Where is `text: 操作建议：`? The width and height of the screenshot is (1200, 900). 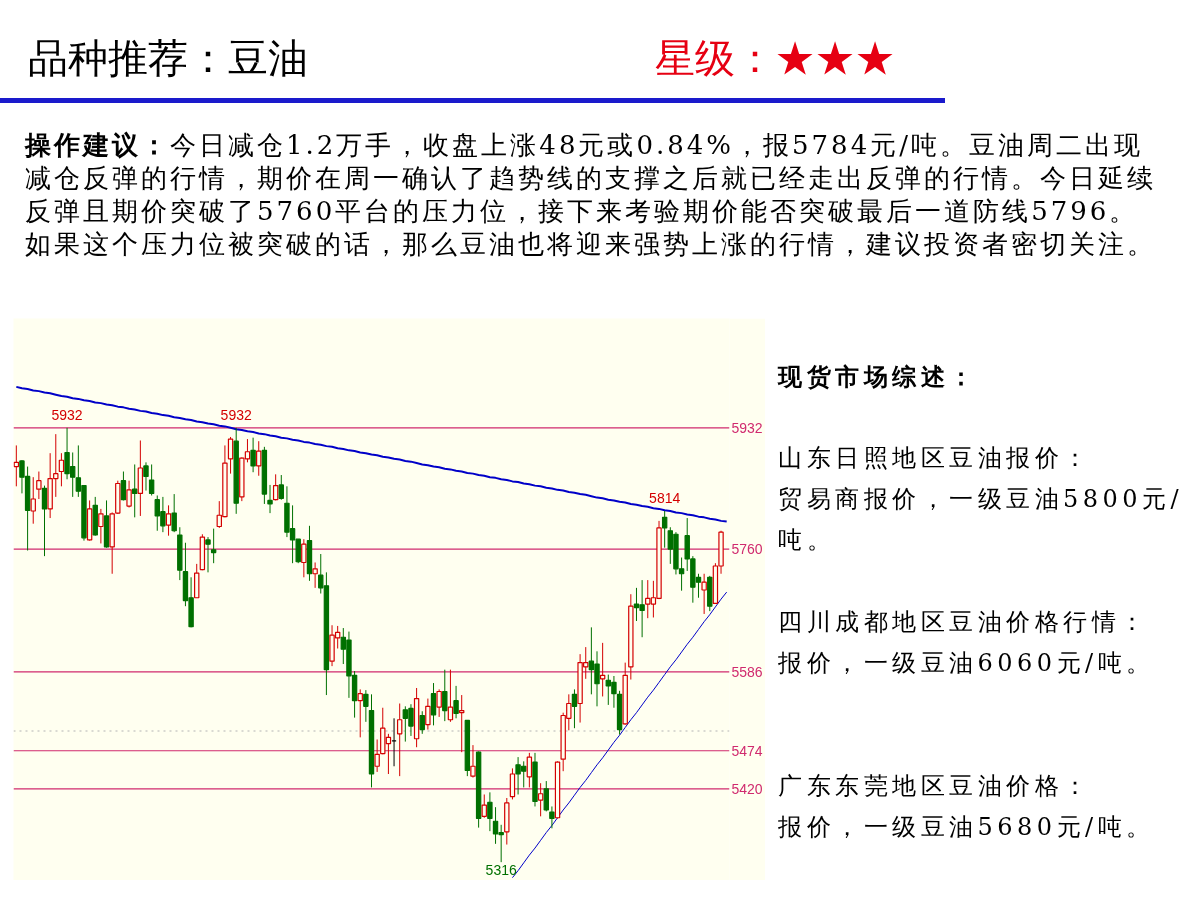 text: 操作建议： is located at coordinates (97, 145).